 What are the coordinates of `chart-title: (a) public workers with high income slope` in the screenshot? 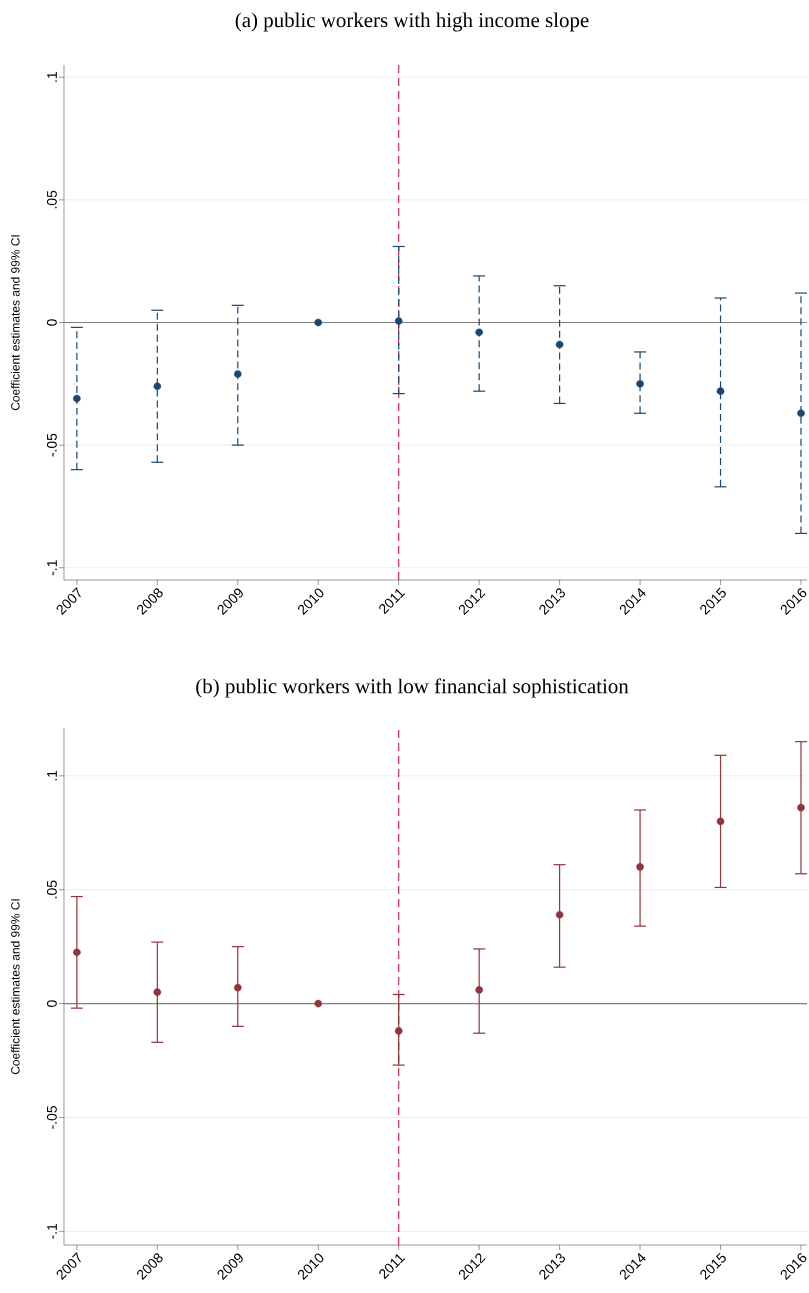 It's located at (412, 22).